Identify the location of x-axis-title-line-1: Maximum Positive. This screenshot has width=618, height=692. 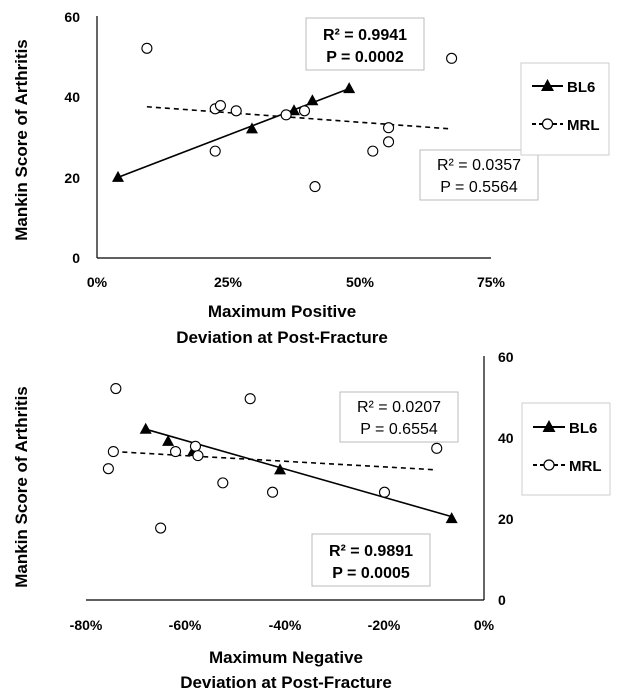
(282, 311).